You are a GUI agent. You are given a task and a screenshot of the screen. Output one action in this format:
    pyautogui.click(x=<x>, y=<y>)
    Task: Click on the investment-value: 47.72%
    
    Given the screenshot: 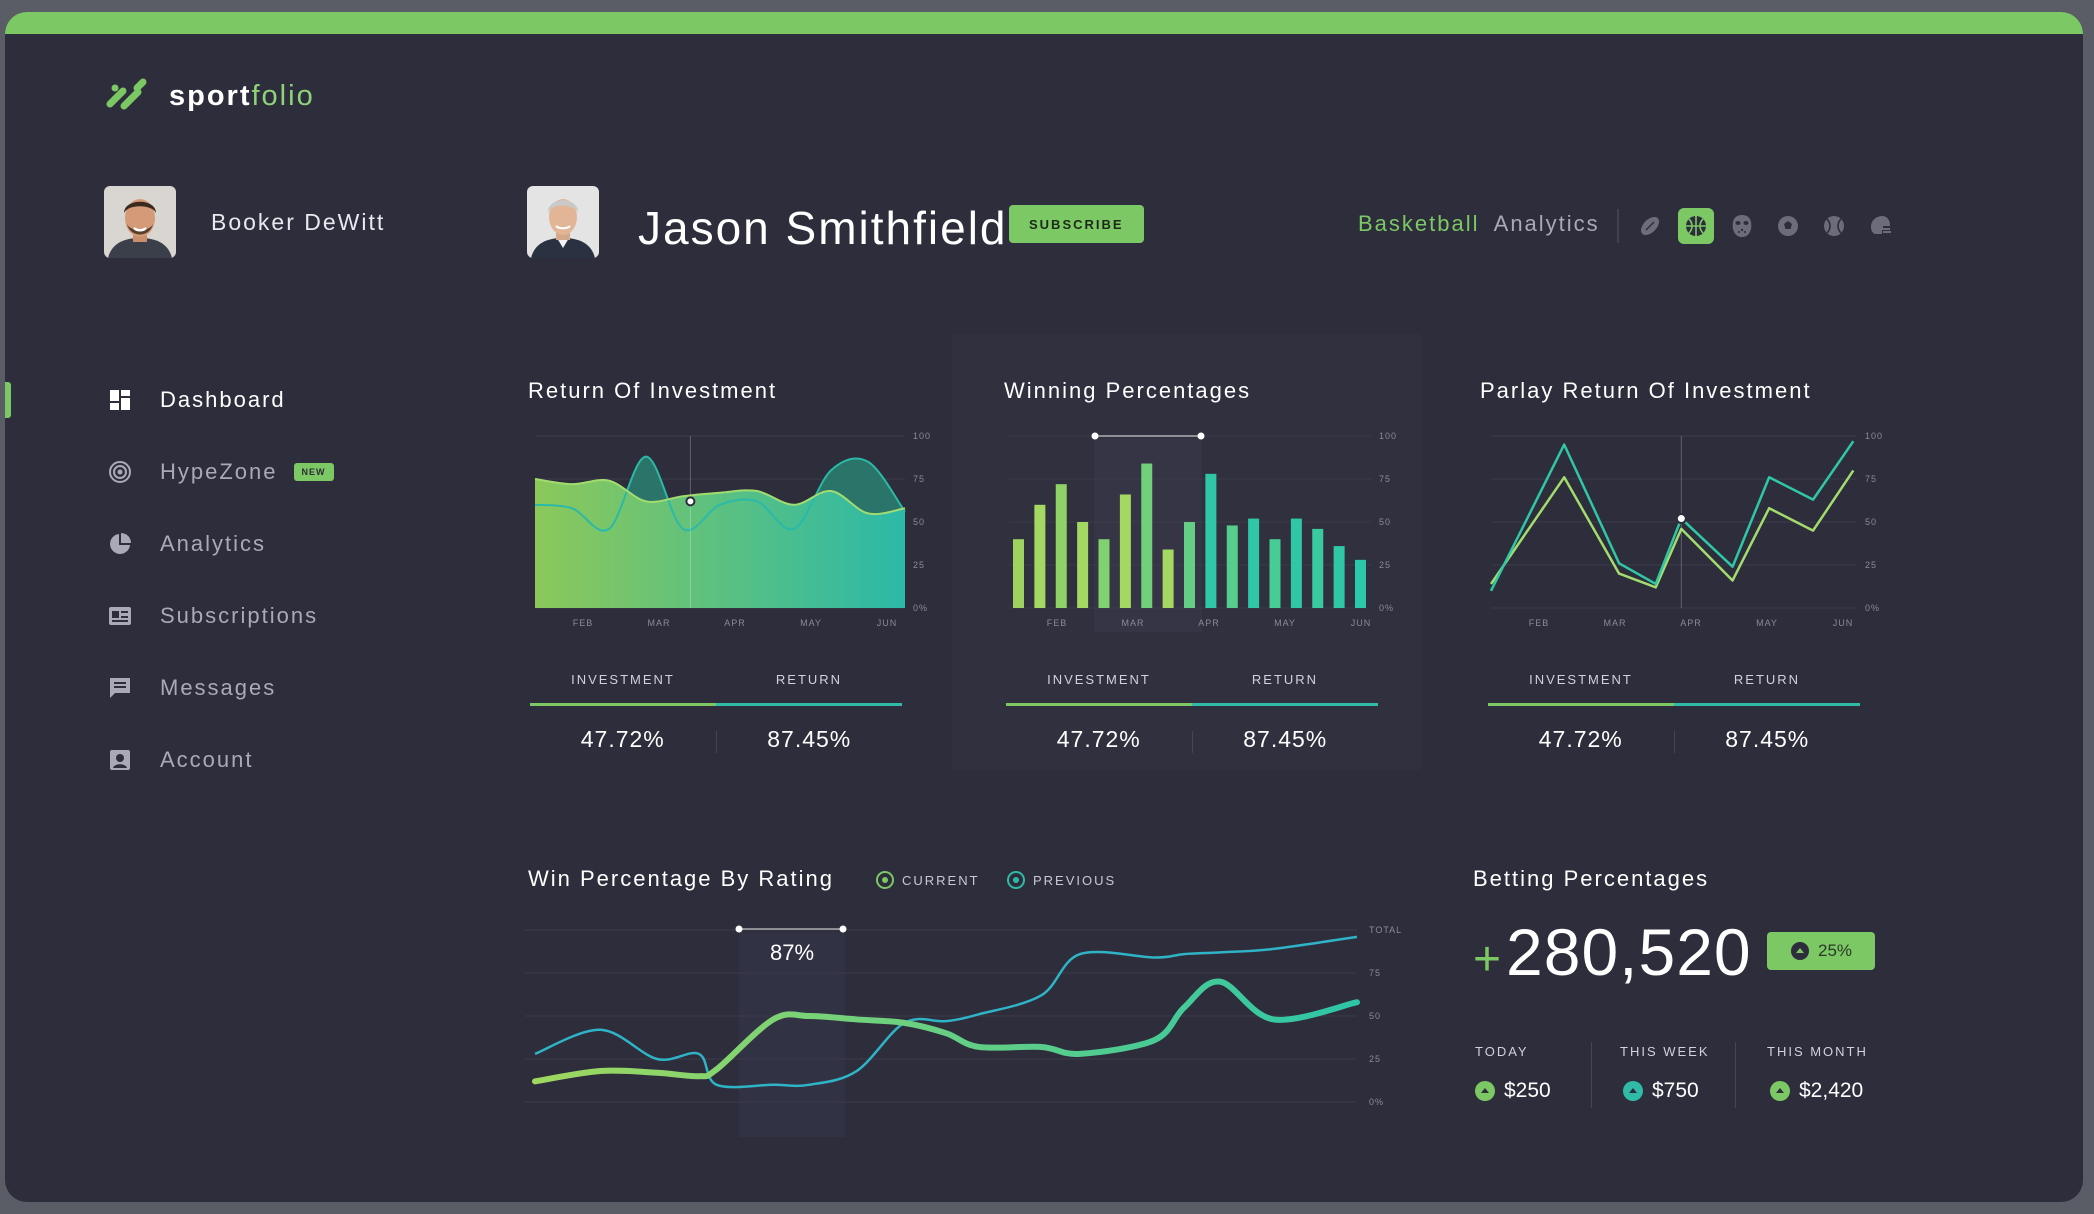 What is the action you would take?
    pyautogui.click(x=1580, y=739)
    